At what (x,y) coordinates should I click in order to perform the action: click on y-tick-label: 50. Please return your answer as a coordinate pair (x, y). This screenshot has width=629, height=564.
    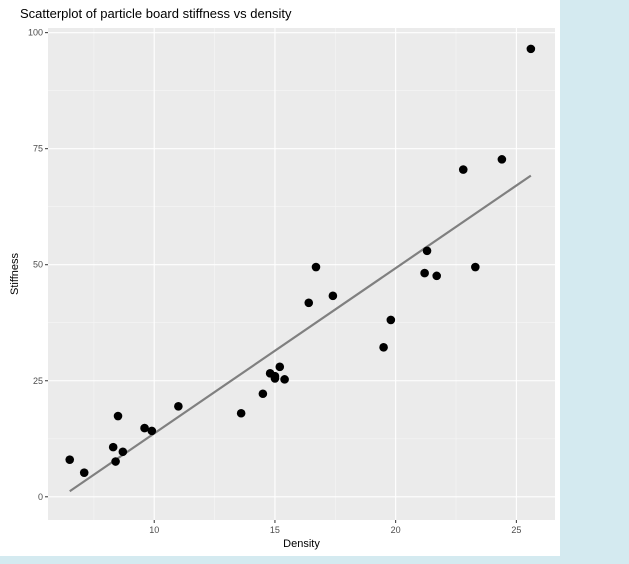
    Looking at the image, I should click on (38, 265).